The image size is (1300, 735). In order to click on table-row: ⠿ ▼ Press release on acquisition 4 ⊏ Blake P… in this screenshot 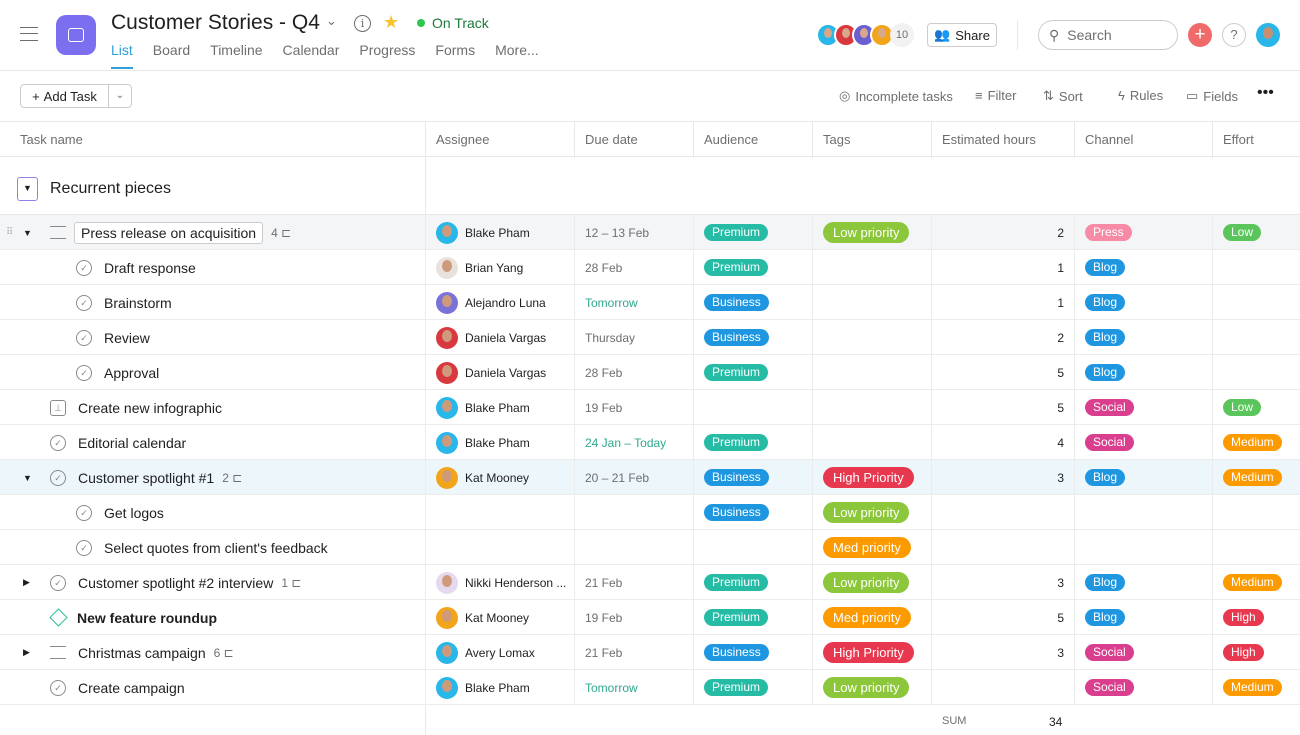, I will do `click(650, 232)`.